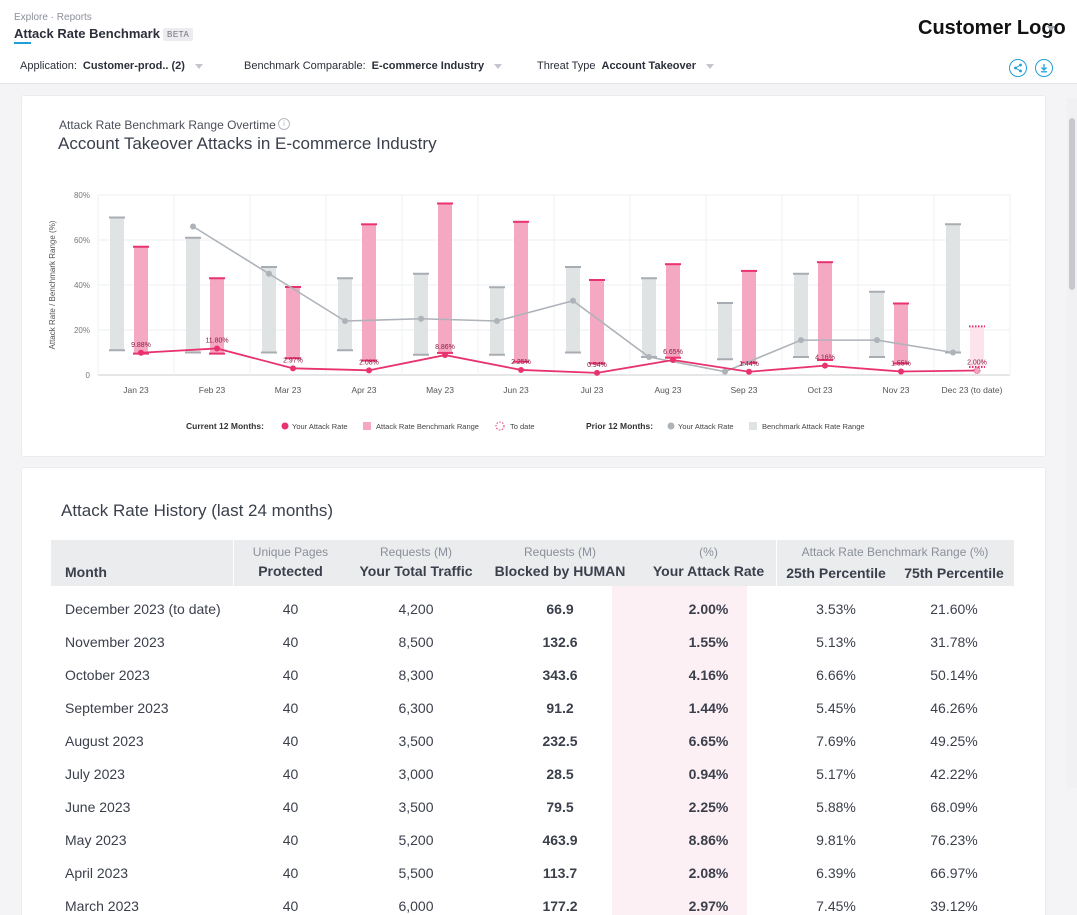  What do you see at coordinates (708, 675) in the screenshot?
I see `cell-attack-rate: 4.16%` at bounding box center [708, 675].